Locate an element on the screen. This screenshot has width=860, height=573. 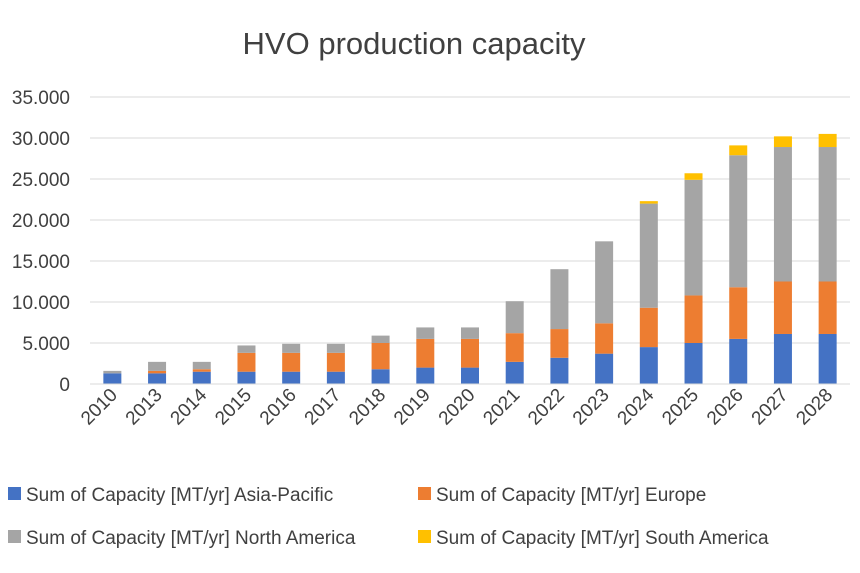
x-tick-label: 2020 is located at coordinates (457, 407).